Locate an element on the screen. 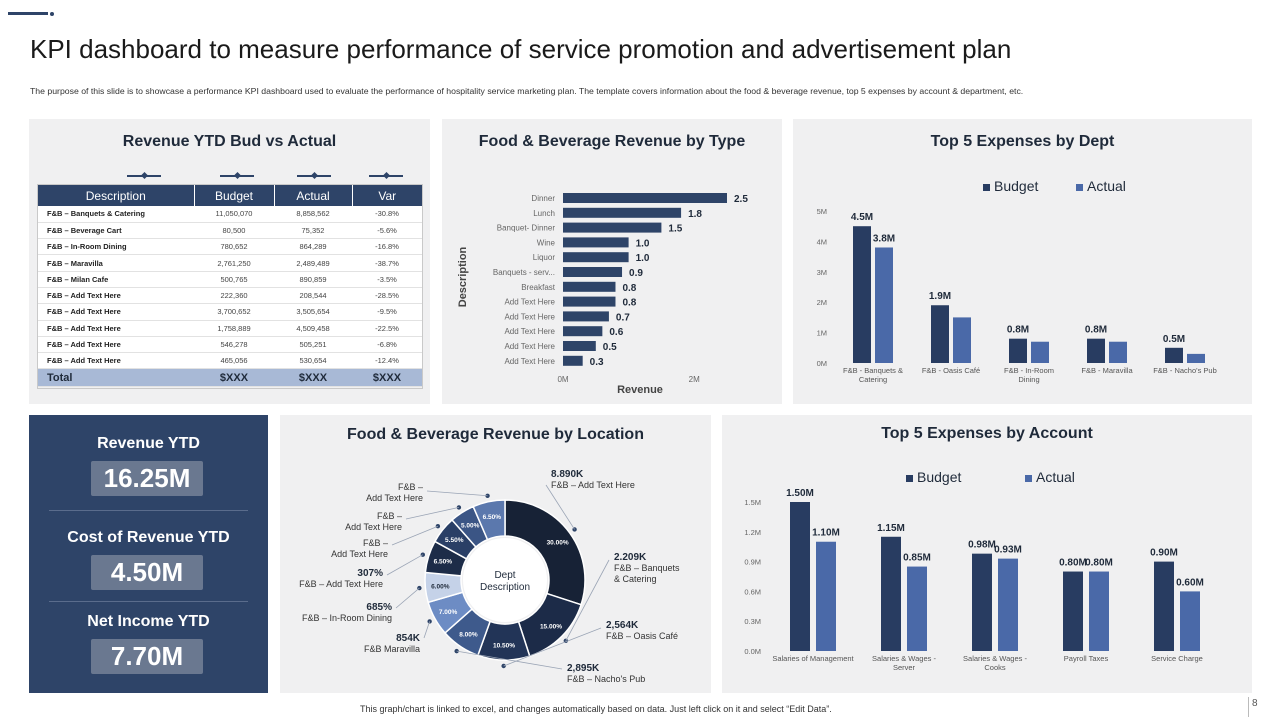  slice-percent-label: 7.00% is located at coordinates (448, 612).